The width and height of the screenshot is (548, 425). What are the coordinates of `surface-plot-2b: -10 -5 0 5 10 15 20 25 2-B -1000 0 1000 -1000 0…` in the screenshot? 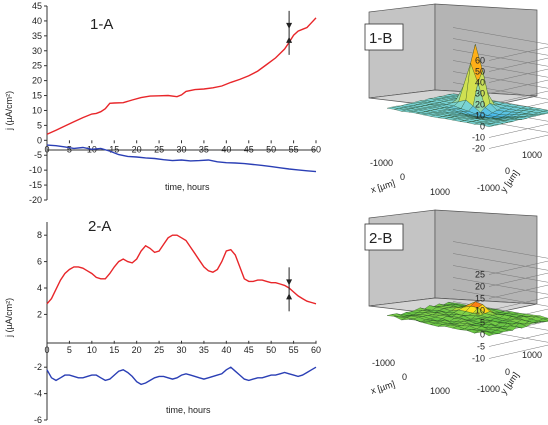 It's located at (456, 302).